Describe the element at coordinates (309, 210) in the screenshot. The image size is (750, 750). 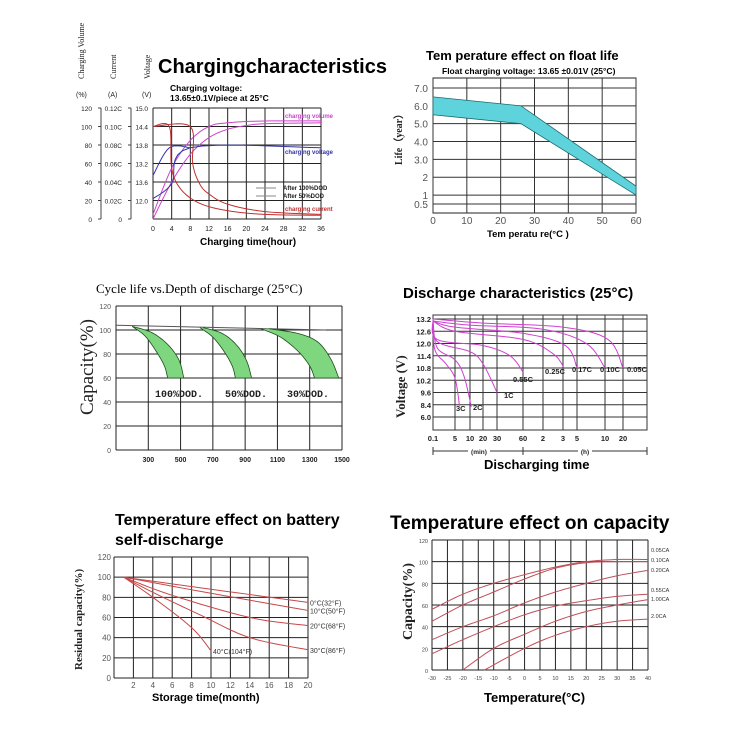
I see `series-label: charging current` at that location.